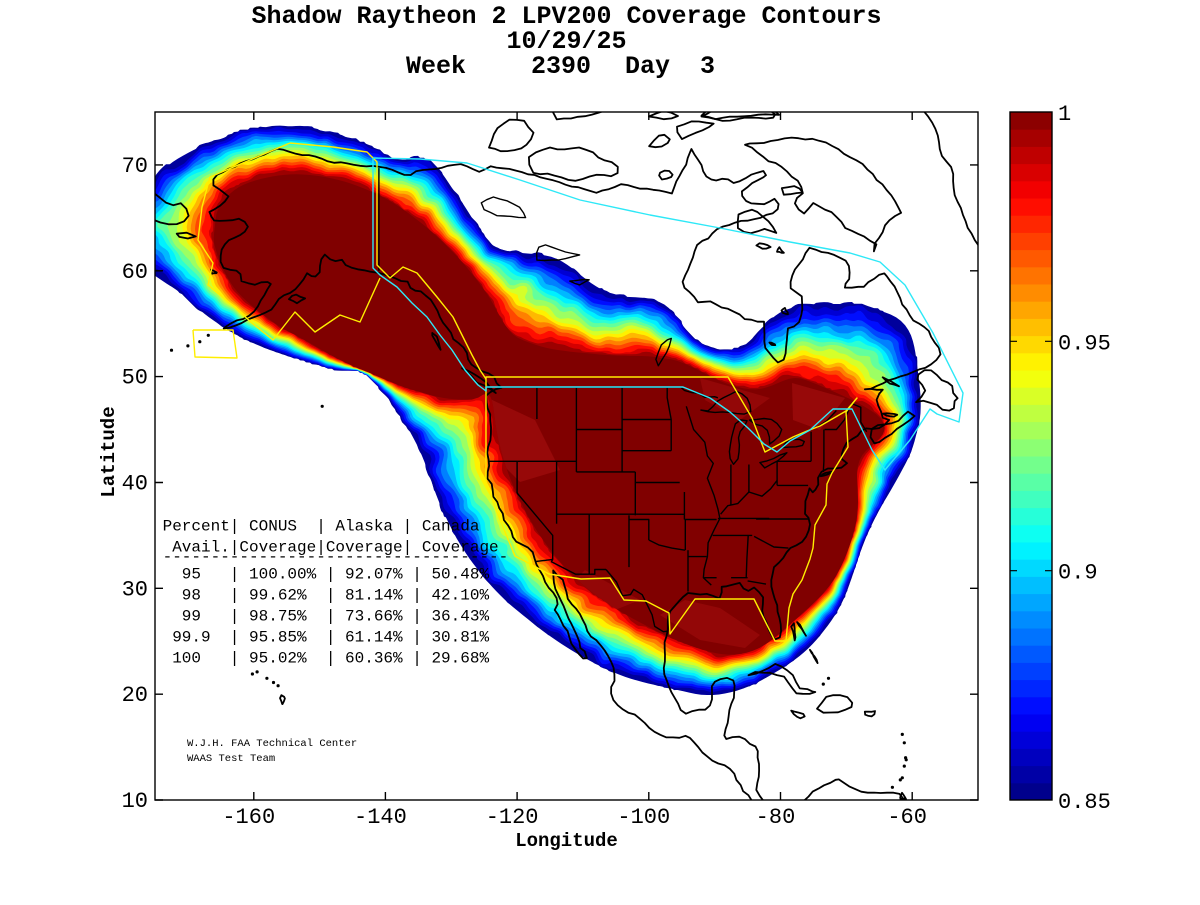  I want to click on svg-text: 10, so click(135, 801).